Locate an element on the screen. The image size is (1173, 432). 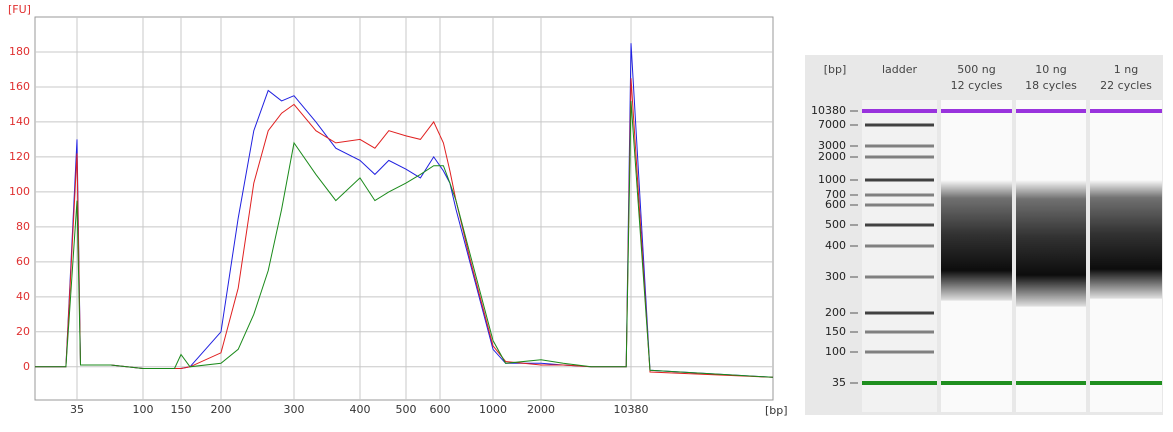
y-tick-label: 120 is located at coordinates (19, 156).